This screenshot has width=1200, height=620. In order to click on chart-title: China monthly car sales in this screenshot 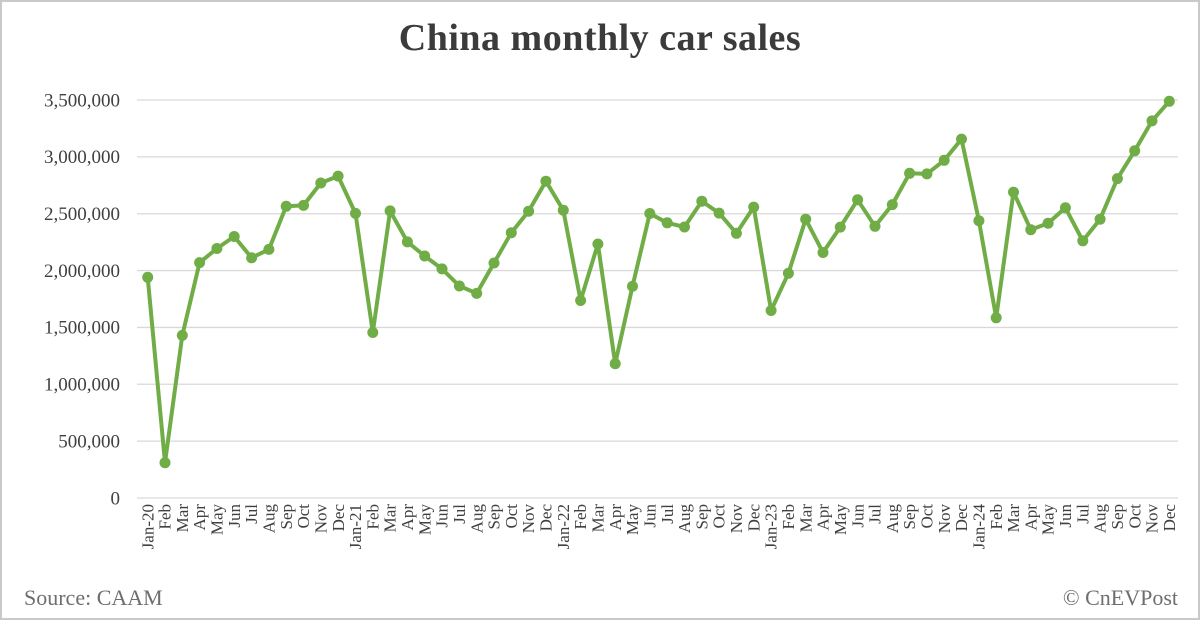, I will do `click(600, 38)`.